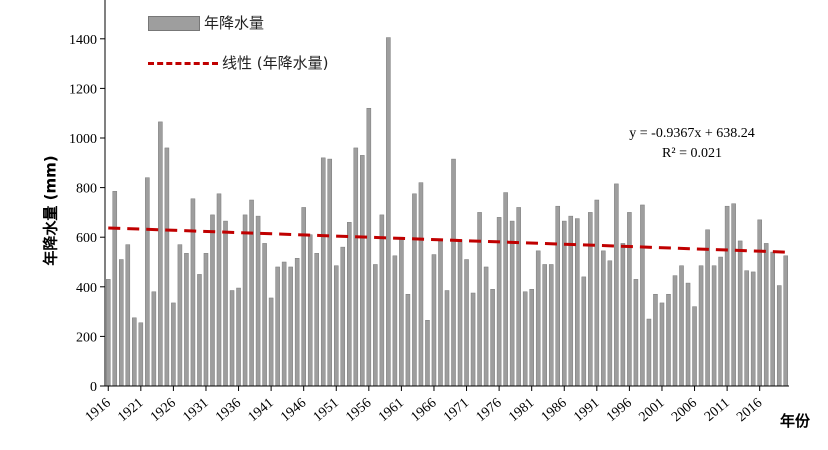  I want to click on bar-1947, so click(310, 310).